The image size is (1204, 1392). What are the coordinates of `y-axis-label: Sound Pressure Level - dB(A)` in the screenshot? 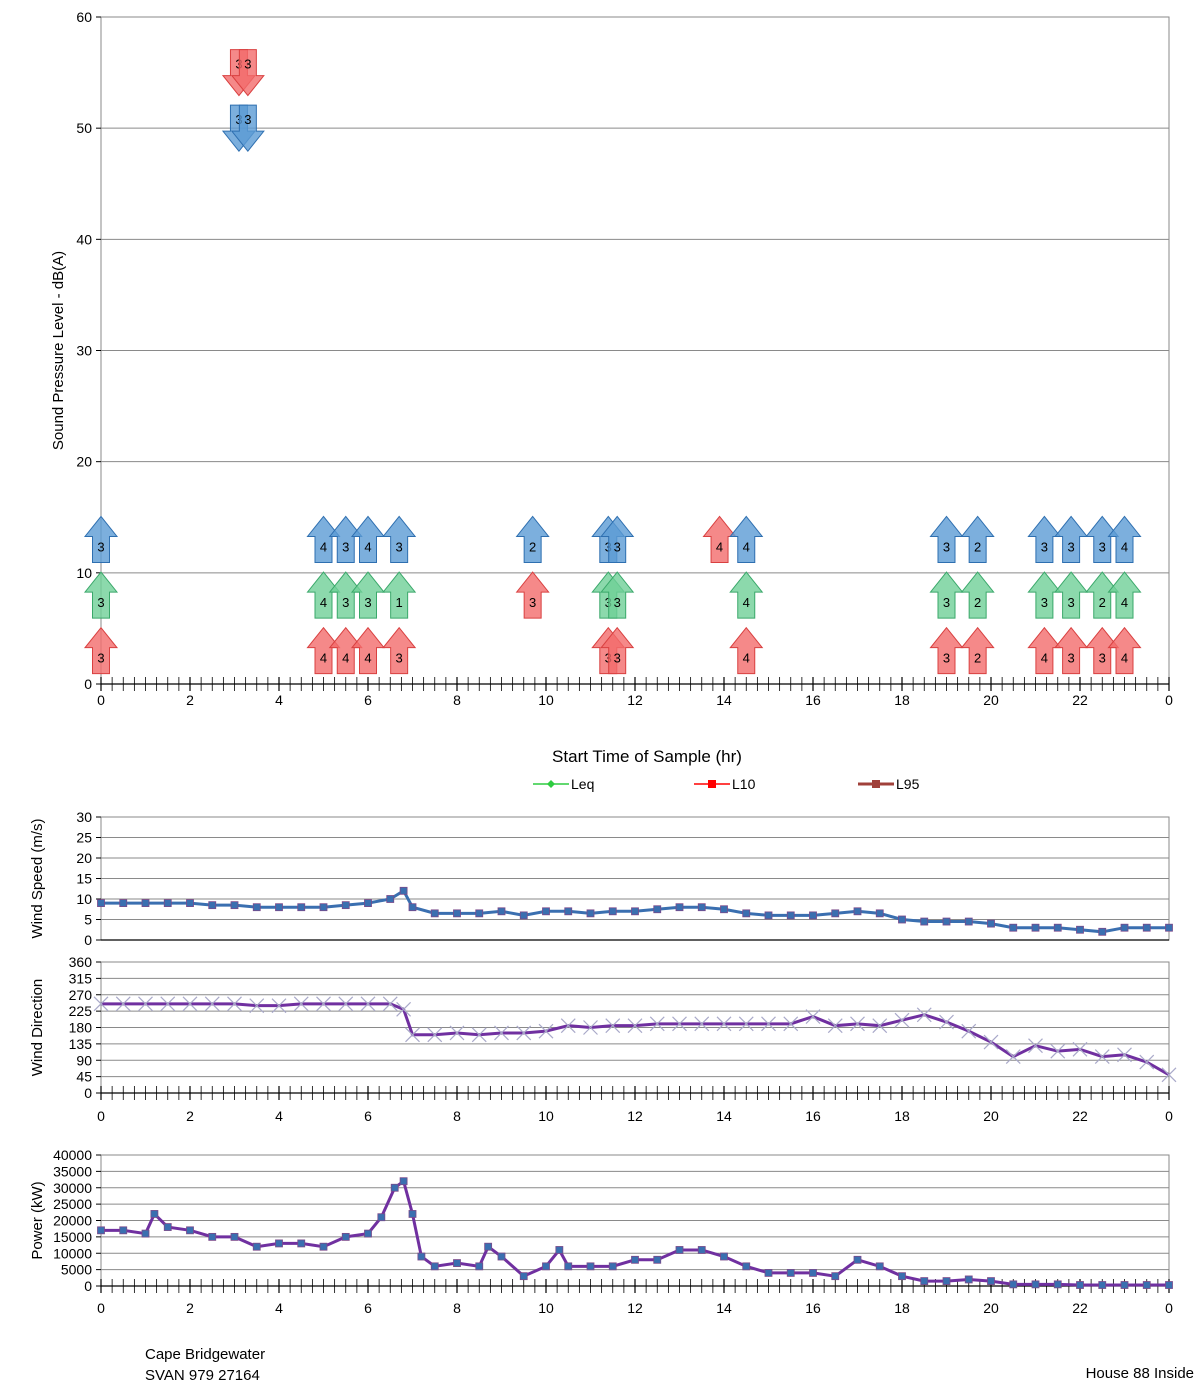 It's located at (58, 350).